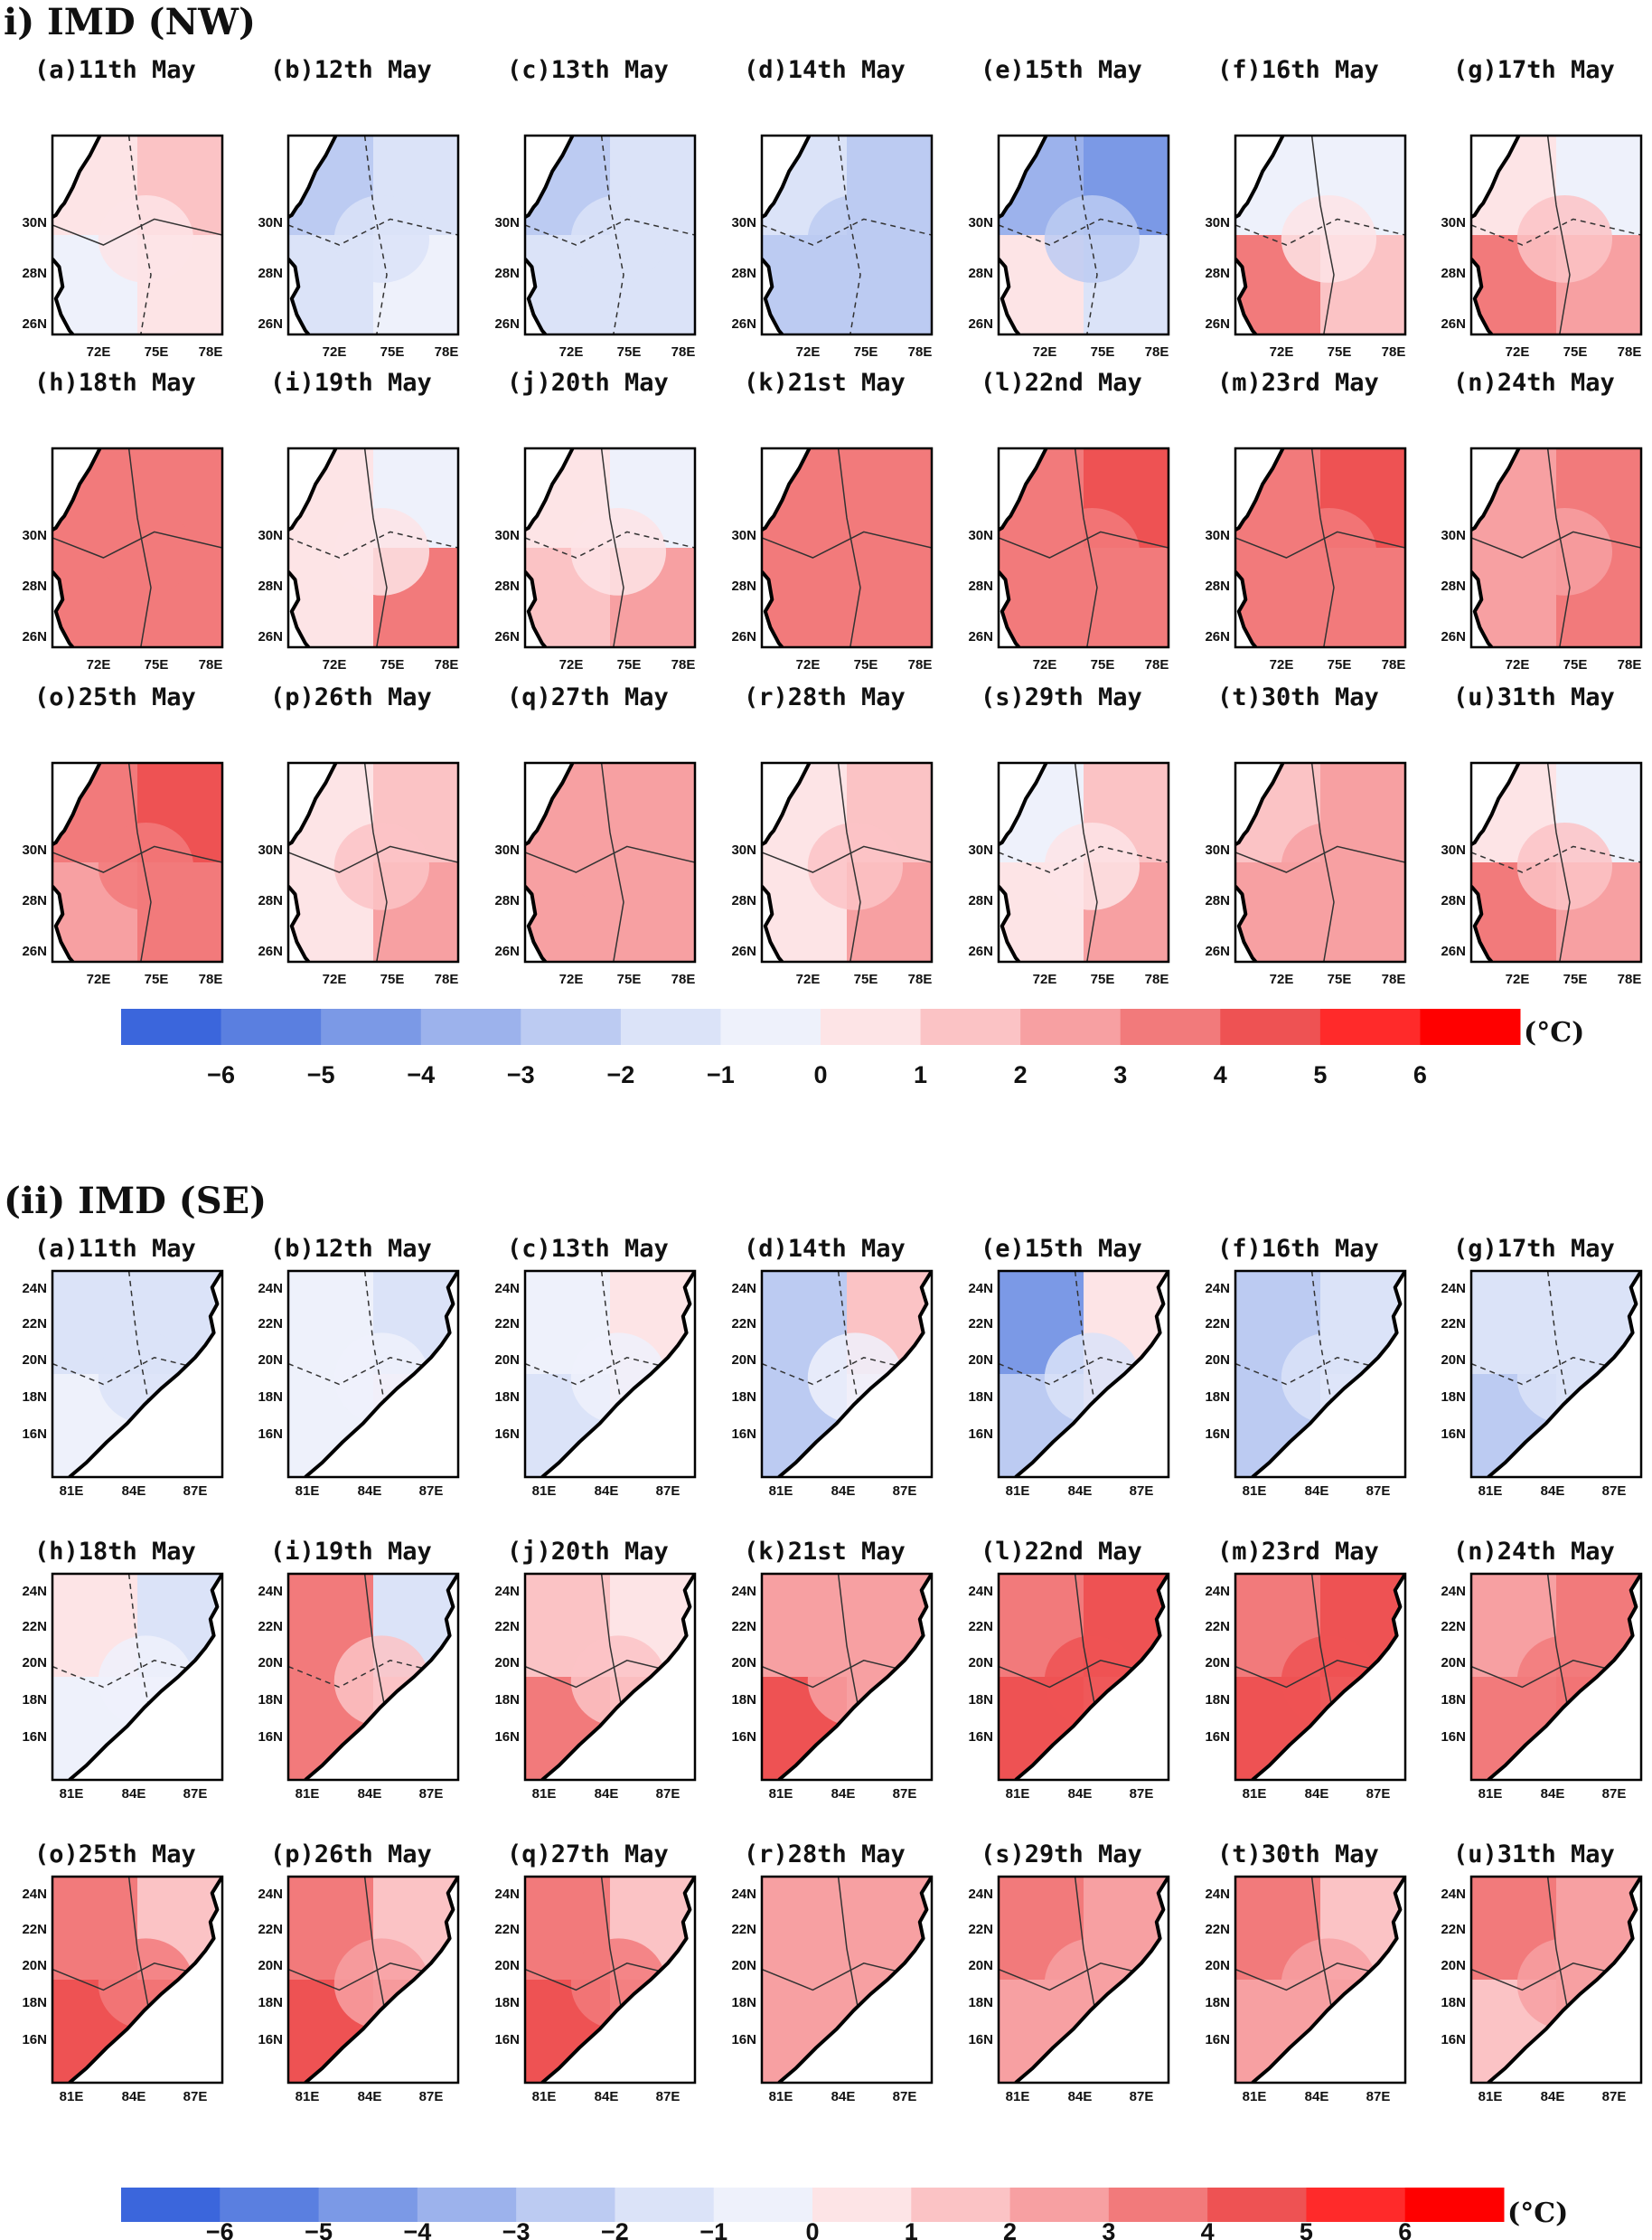 Image resolution: width=1652 pixels, height=2240 pixels. Describe the element at coordinates (1420, 1074) in the screenshot. I see `colorbar-tick-label: 6` at that location.